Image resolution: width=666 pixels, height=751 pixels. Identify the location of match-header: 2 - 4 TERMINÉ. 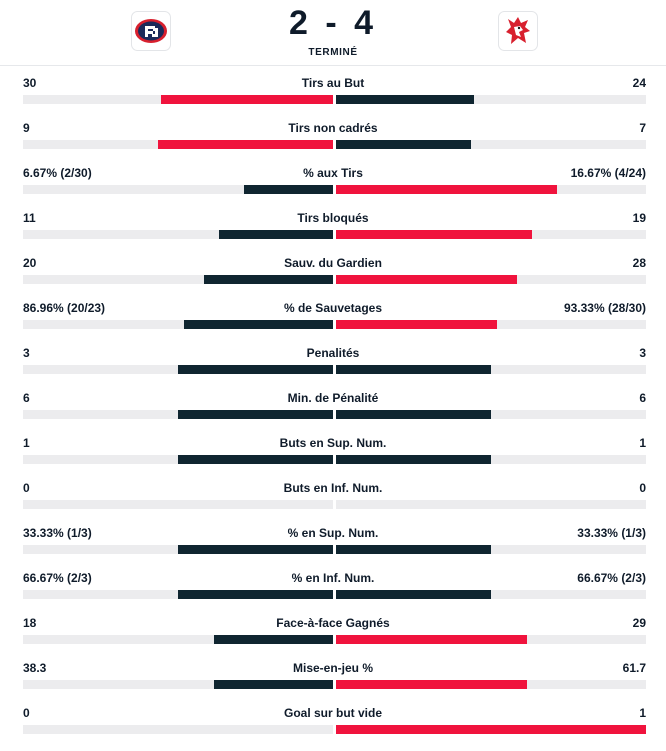
(333, 33).